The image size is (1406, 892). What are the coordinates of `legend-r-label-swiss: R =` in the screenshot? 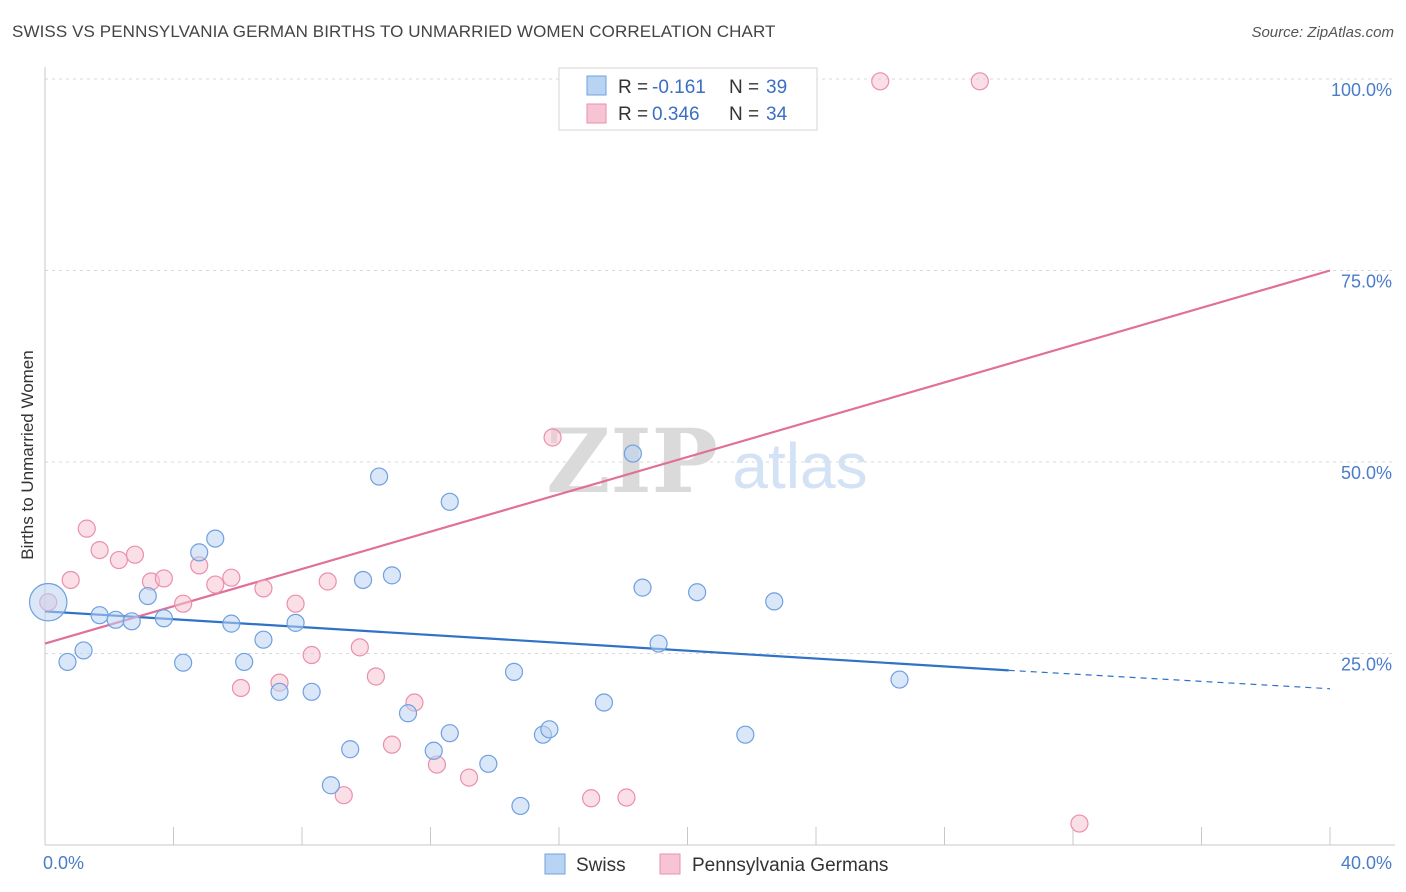 It's located at (633, 87).